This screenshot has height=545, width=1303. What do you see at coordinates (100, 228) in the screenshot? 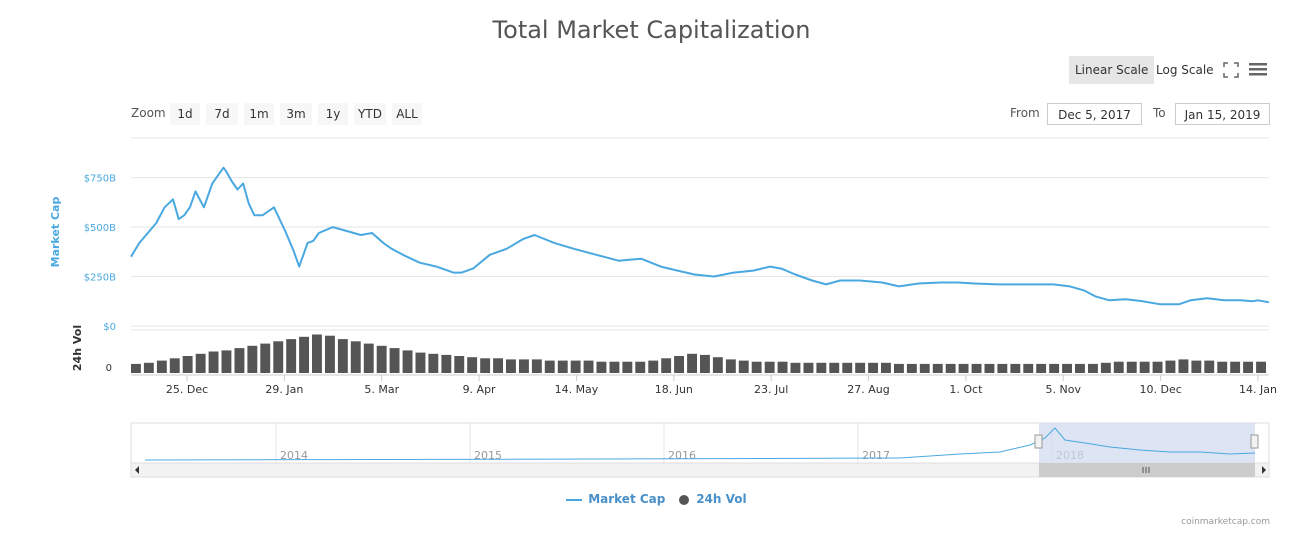
I see `y-tick-label: $500B` at bounding box center [100, 228].